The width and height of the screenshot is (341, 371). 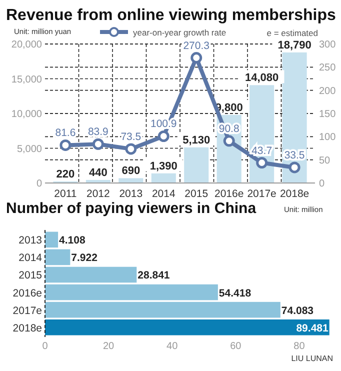 I want to click on legend-label: year-on-year growth rate, so click(x=179, y=33).